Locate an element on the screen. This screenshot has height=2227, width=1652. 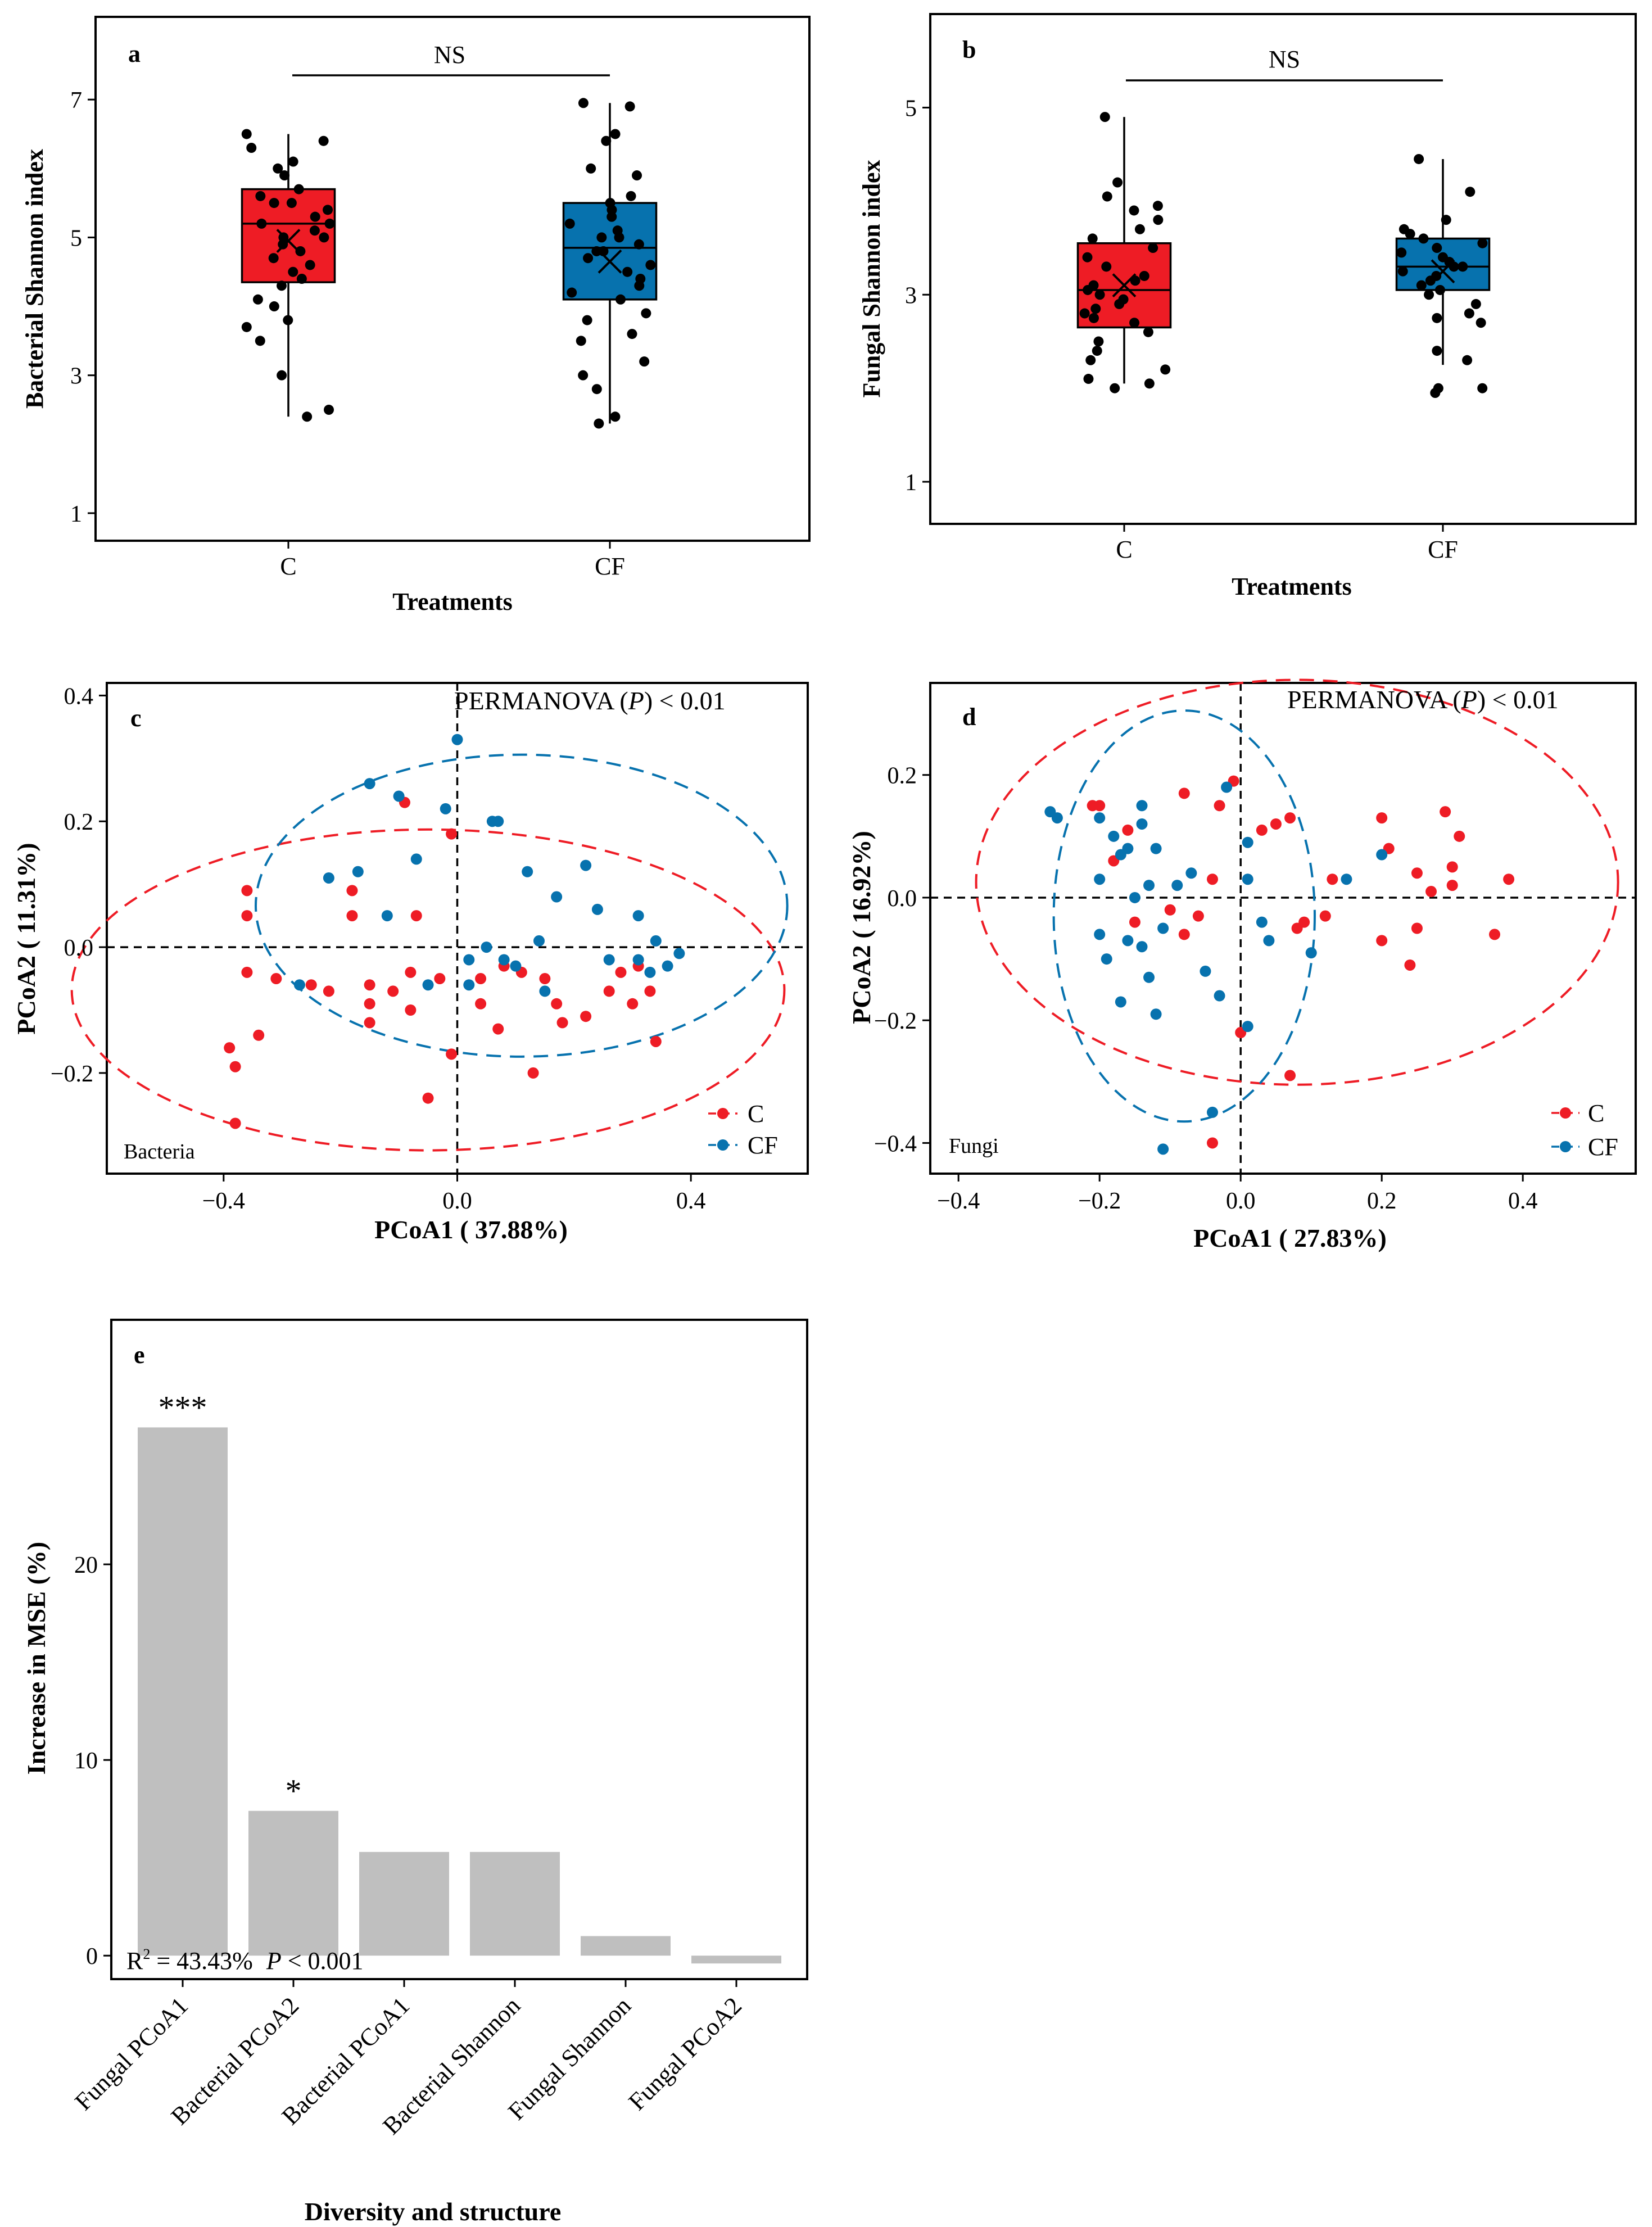
panel-d-y-title: PCoA2 ( 16.92%) is located at coordinates (861, 927).